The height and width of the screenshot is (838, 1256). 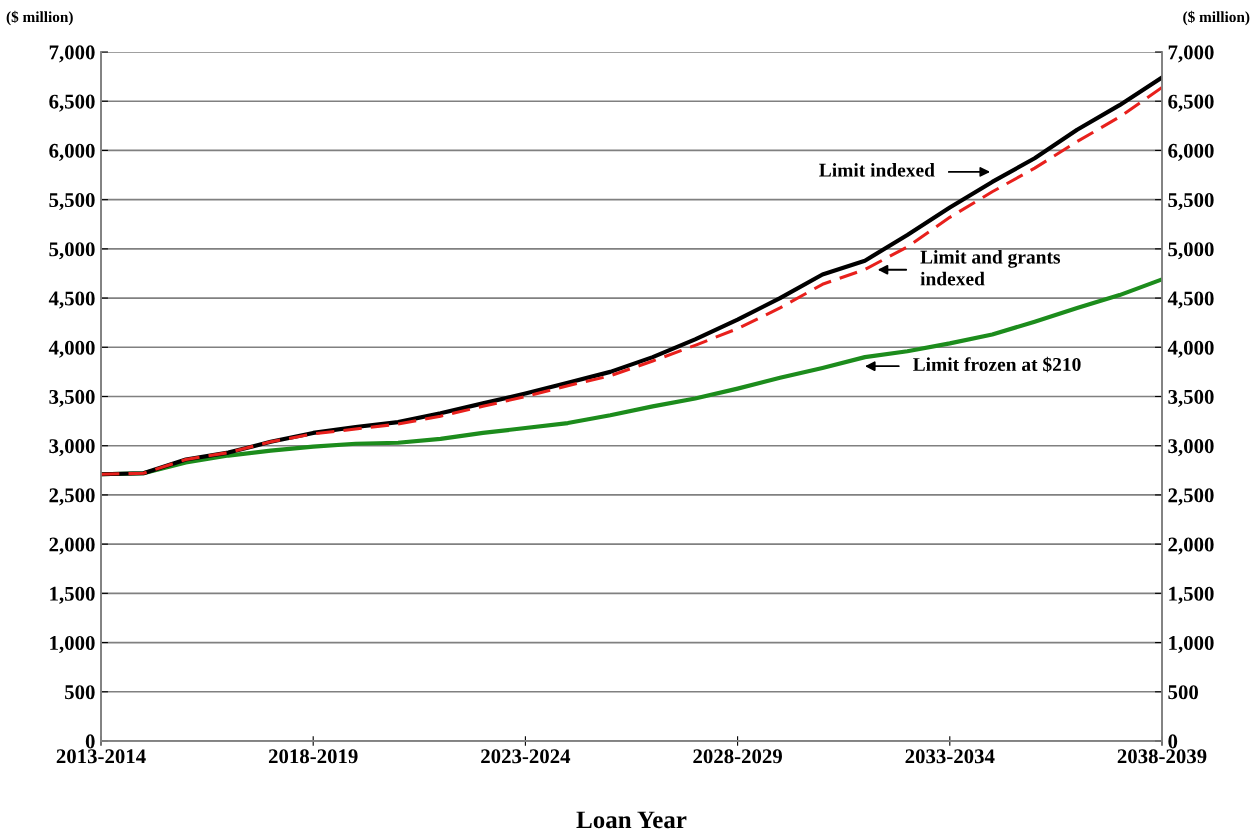 I want to click on y2-tick-label: 7,000, so click(x=1191, y=54).